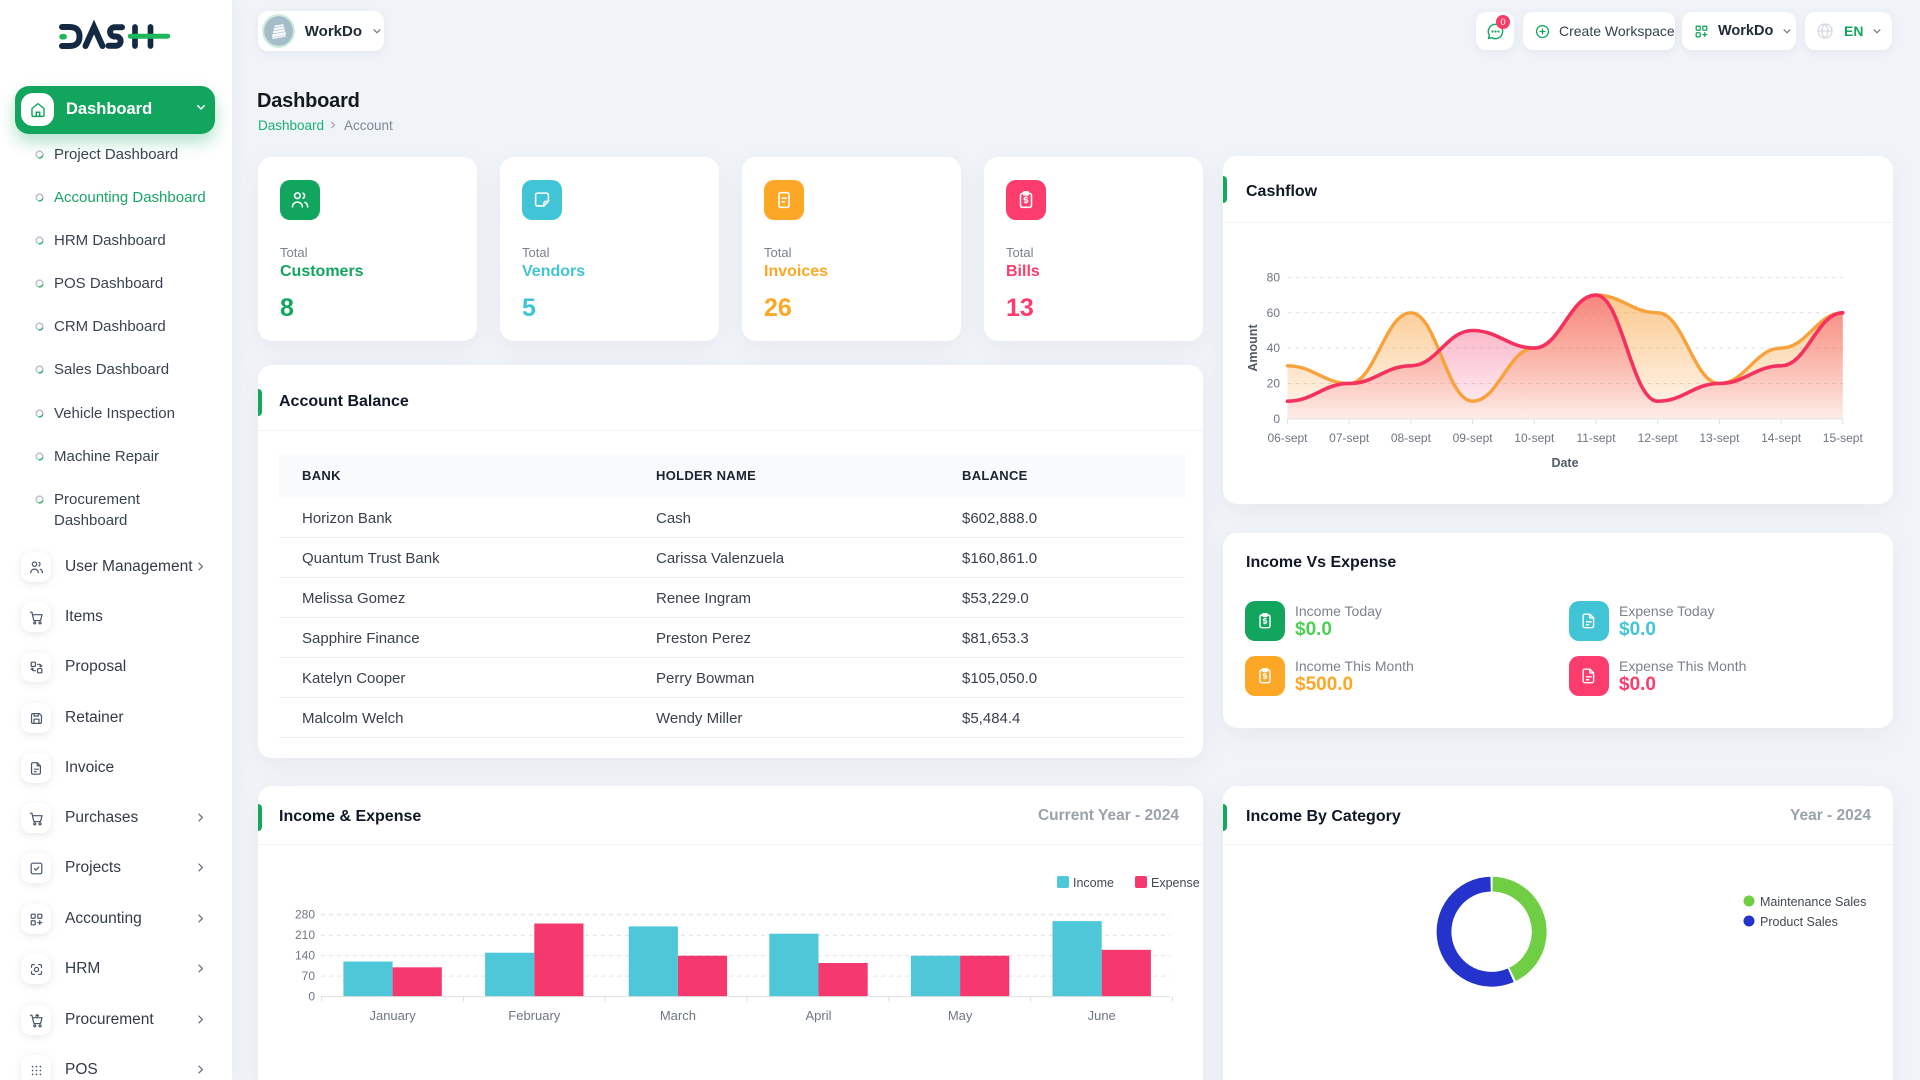  Describe the element at coordinates (1564, 463) in the screenshot. I see `svg-text: Date` at that location.